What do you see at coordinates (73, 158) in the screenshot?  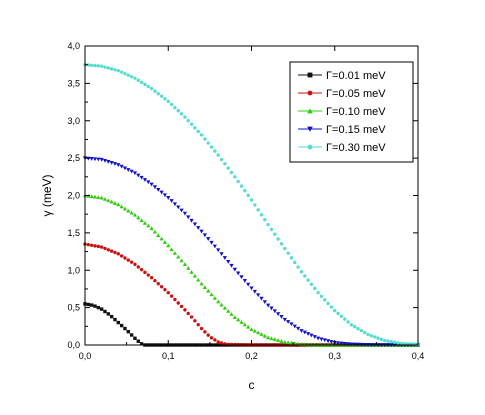 I see `y-tick-label: 2,5` at bounding box center [73, 158].